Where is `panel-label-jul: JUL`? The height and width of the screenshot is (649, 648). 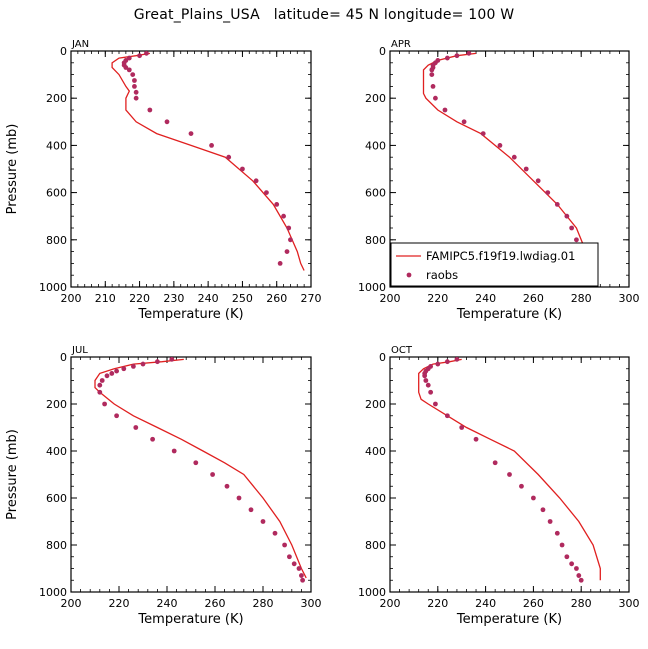 panel-label-jul: JUL is located at coordinates (79, 350).